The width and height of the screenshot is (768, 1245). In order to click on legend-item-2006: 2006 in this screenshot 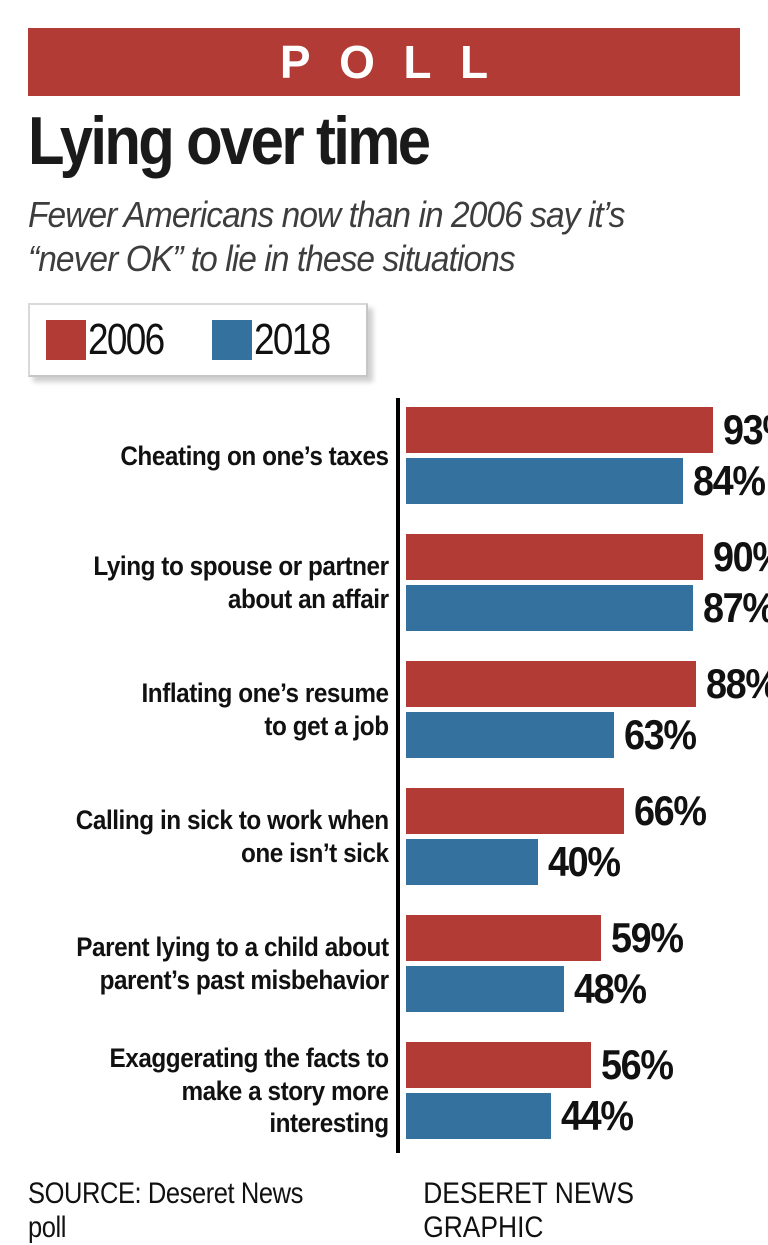, I will do `click(112, 340)`.